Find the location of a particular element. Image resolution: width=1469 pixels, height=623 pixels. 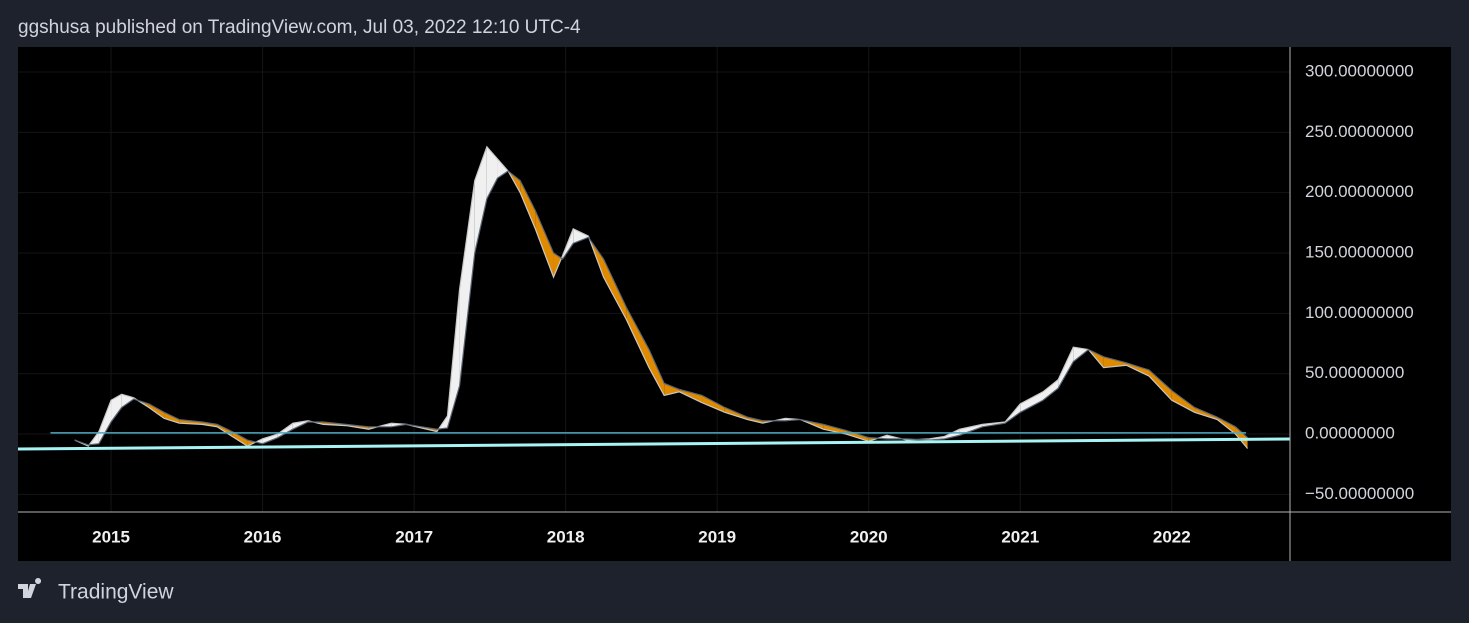

y-tick-label: 100.00000000 is located at coordinates (1359, 312).